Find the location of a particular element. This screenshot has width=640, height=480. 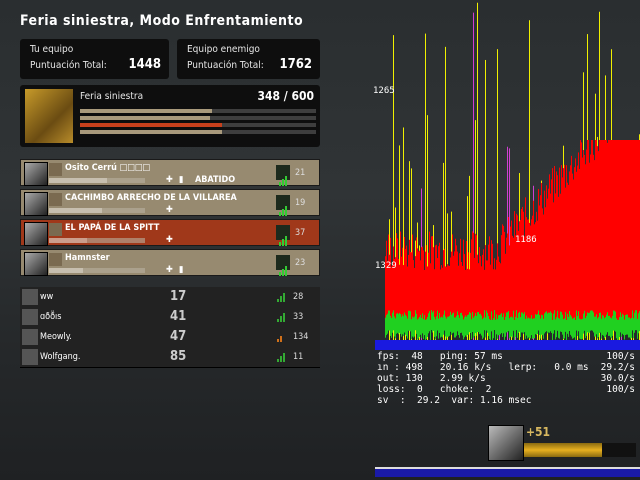

player-name: EL PAPÁ DE LA SPITT is located at coordinates (112, 228).